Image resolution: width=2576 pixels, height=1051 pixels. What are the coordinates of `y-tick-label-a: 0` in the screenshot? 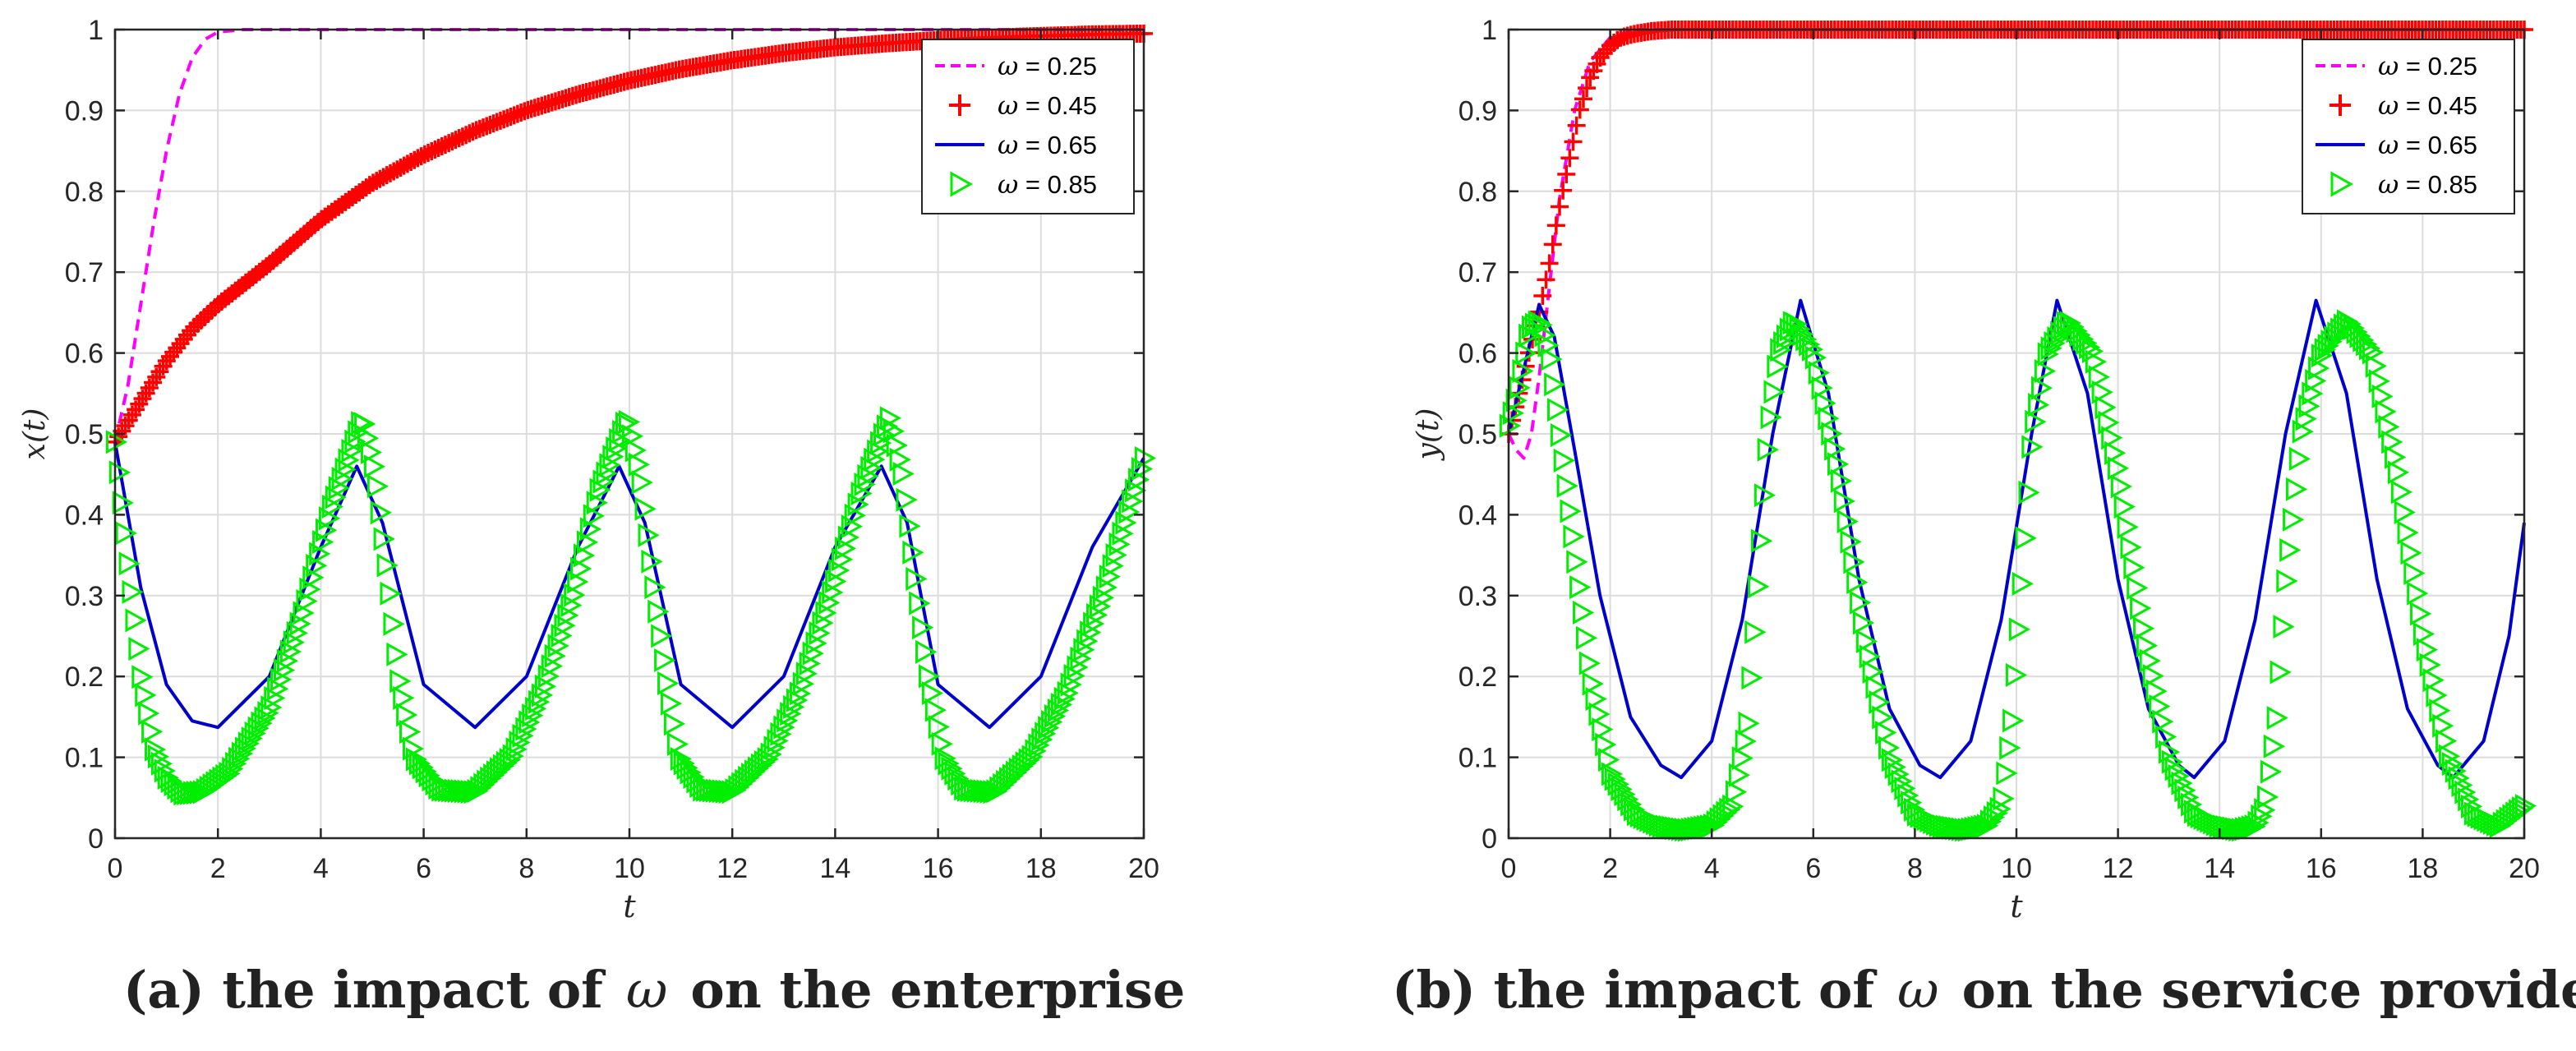 It's located at (96, 839).